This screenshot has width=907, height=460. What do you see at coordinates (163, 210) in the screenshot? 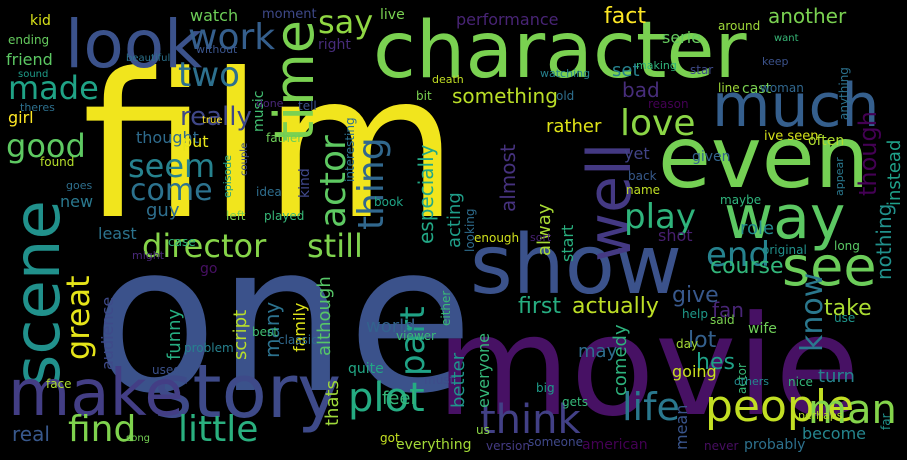
I see `word-guy: guy` at bounding box center [163, 210].